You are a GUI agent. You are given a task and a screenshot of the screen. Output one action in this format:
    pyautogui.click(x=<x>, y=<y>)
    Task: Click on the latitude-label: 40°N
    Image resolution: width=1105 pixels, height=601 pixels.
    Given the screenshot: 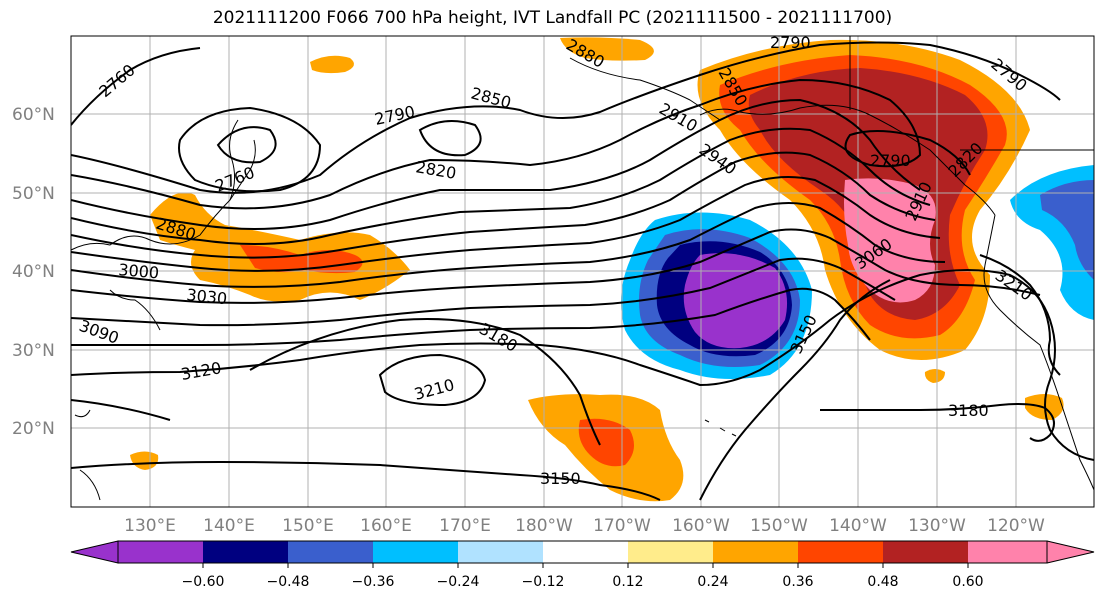 What is the action you would take?
    pyautogui.click(x=33, y=272)
    